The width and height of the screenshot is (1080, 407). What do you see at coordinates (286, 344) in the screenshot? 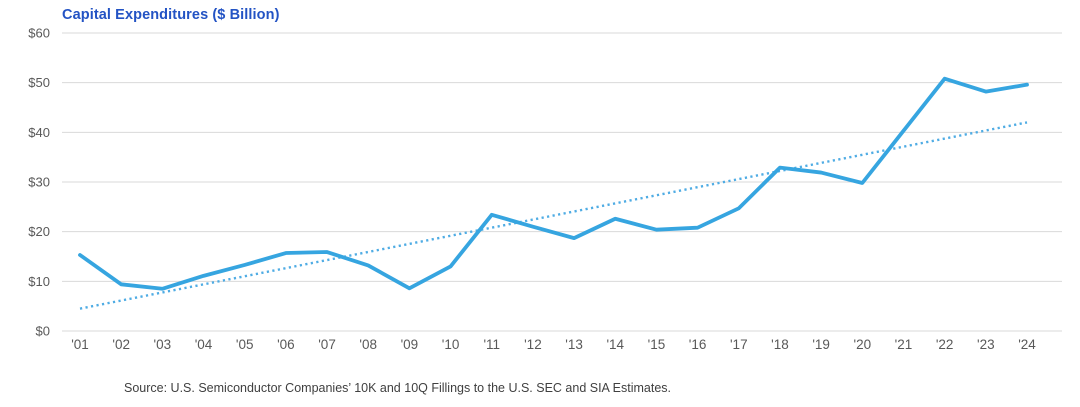
I see `x-axis-tick-label: '06` at bounding box center [286, 344].